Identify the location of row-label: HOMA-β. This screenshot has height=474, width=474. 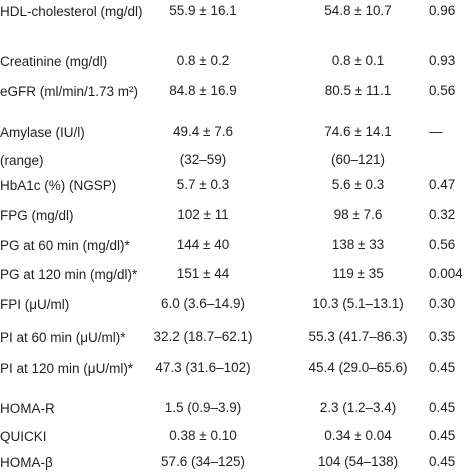
(26, 462).